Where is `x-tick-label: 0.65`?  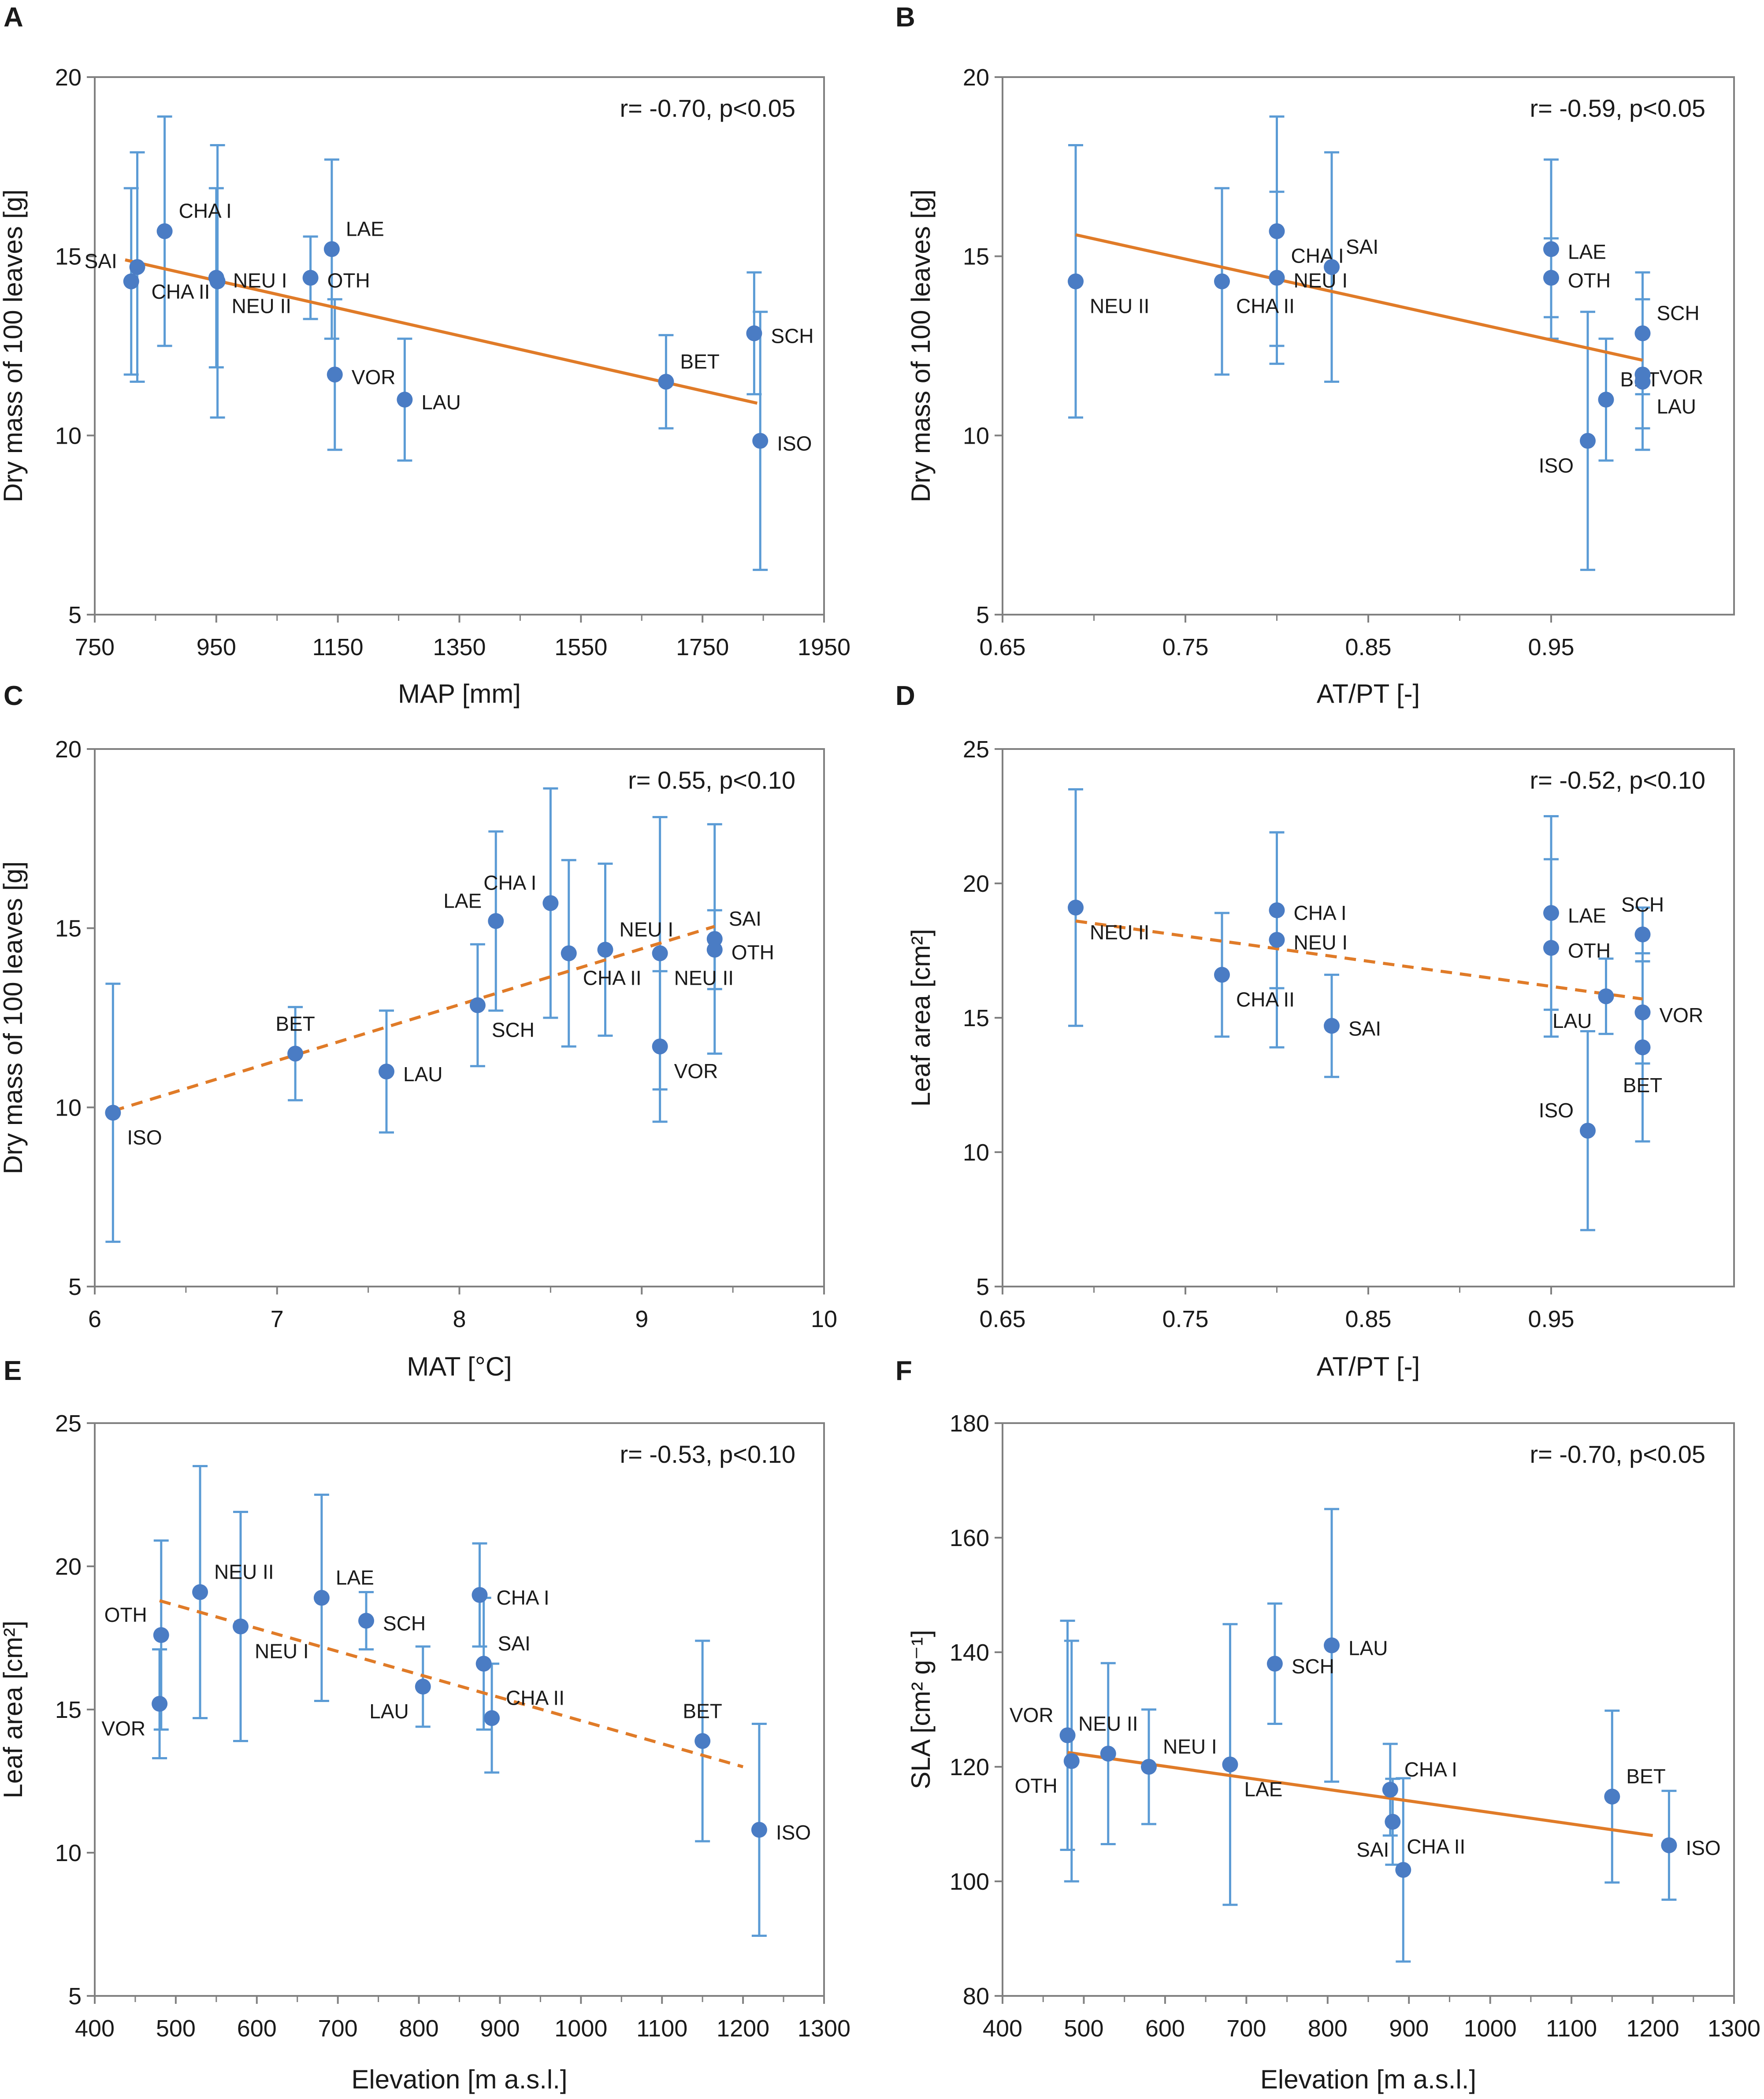 x-tick-label: 0.65 is located at coordinates (1002, 1319).